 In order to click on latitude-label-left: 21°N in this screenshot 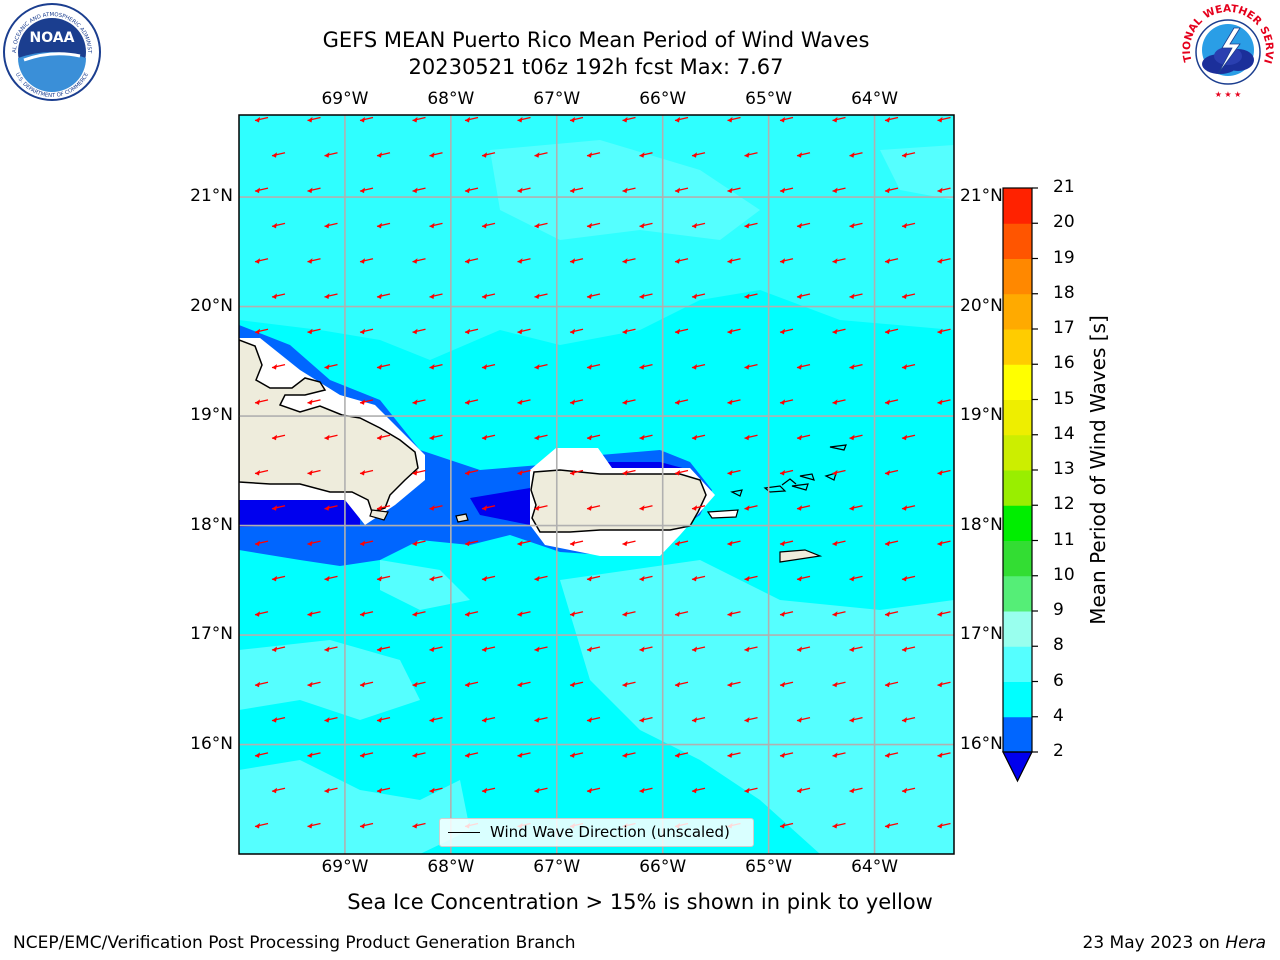, I will do `click(211, 196)`.